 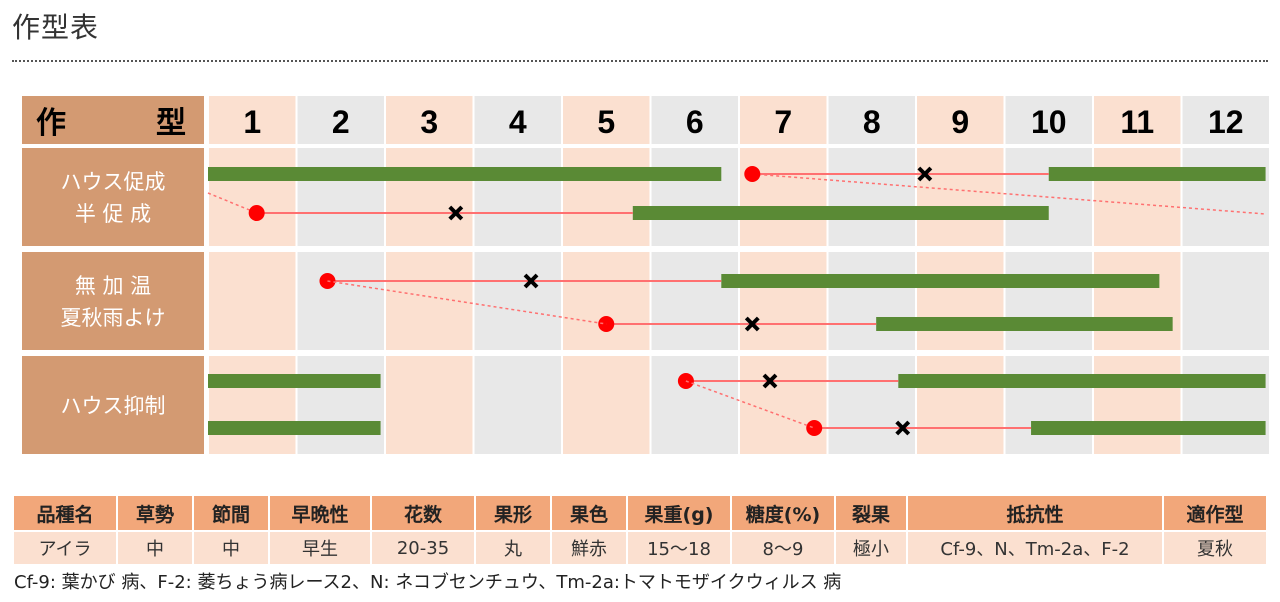 I want to click on spec-header-cell: 裂果, so click(x=871, y=513).